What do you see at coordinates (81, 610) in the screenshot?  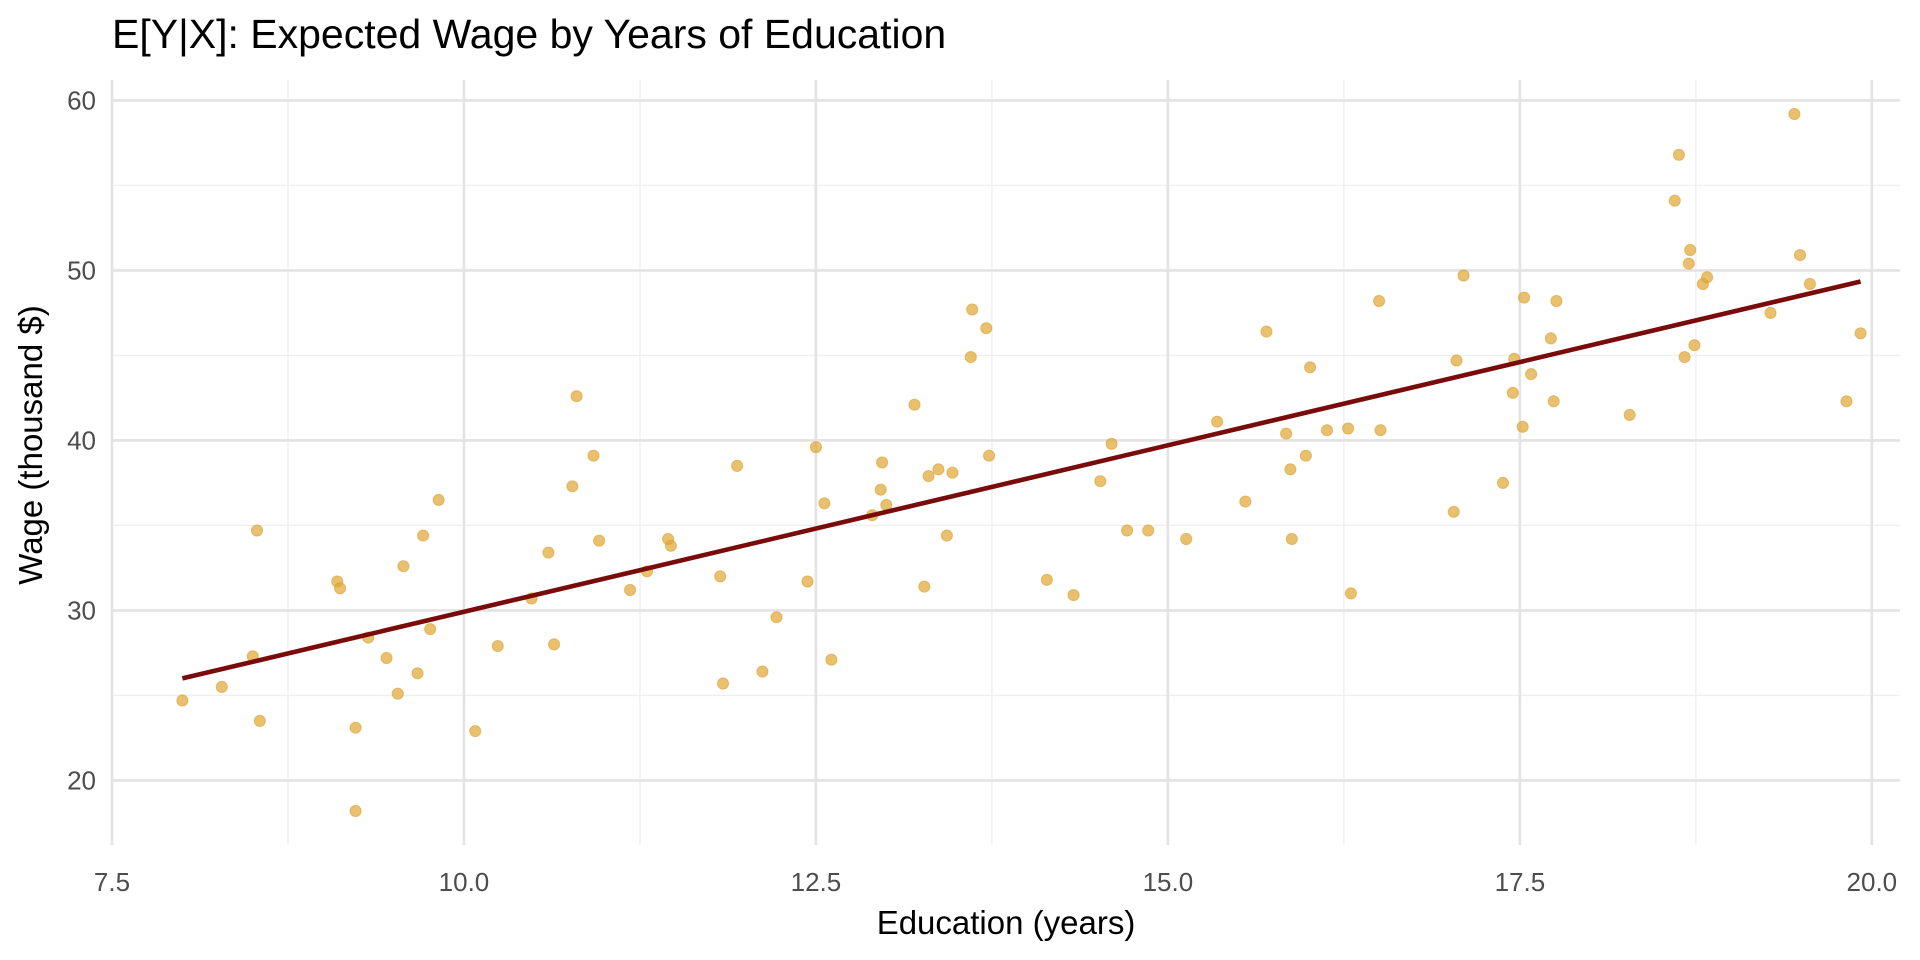 I see `y-tick-label: 30` at bounding box center [81, 610].